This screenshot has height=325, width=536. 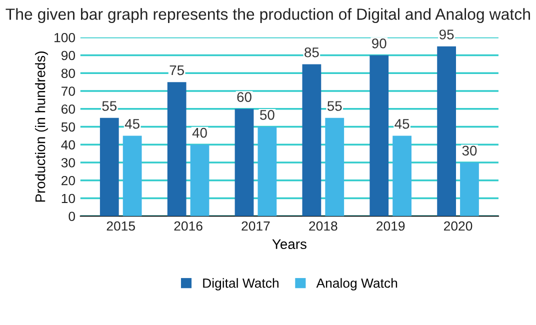 What do you see at coordinates (177, 70) in the screenshot?
I see `data-label: 75` at bounding box center [177, 70].